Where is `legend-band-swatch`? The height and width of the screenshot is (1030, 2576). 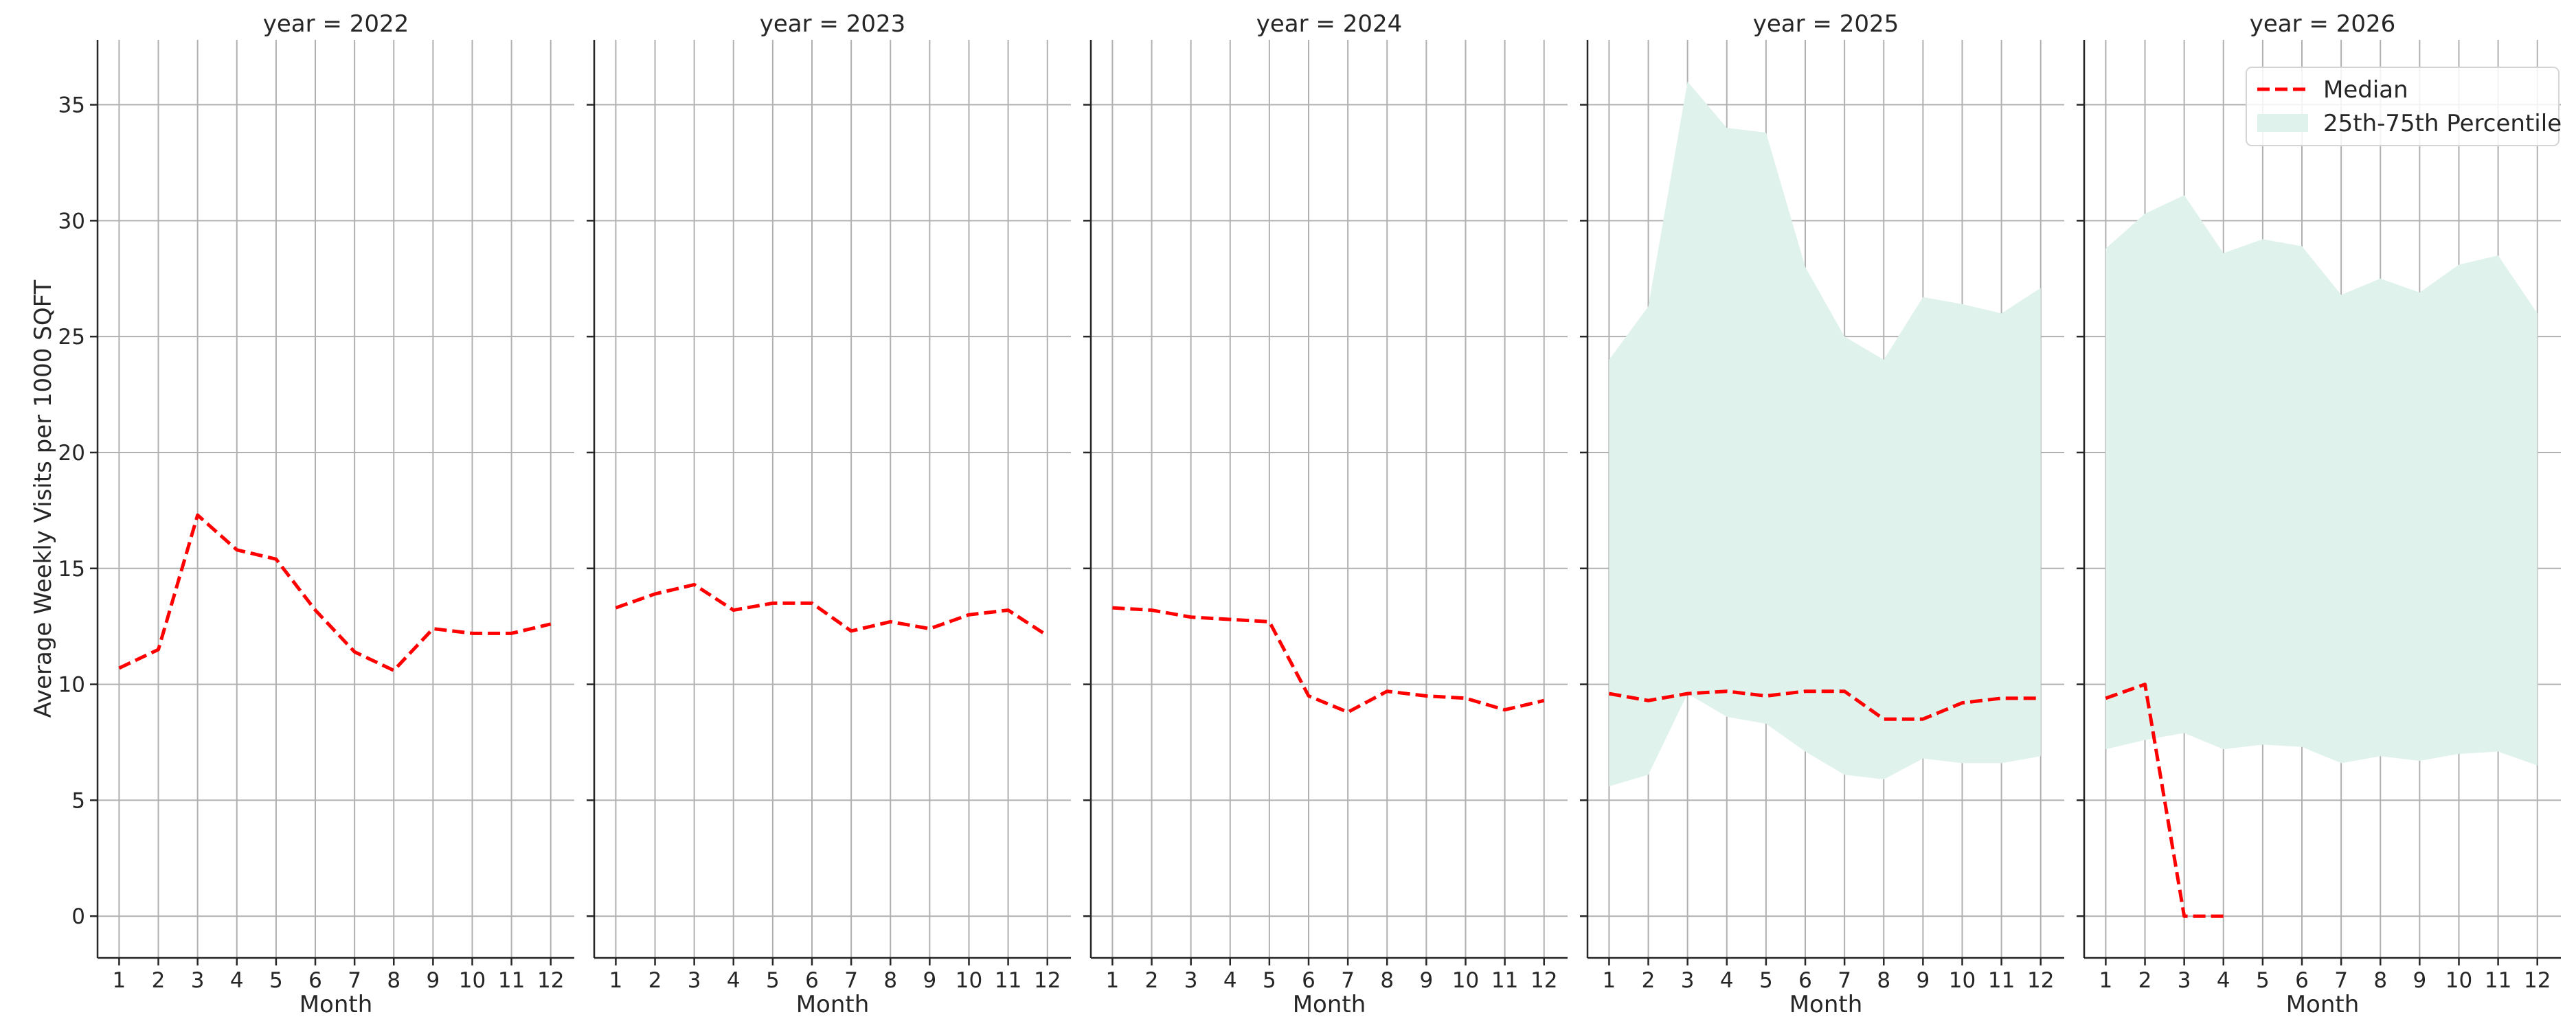
legend-band-swatch is located at coordinates (2282, 123).